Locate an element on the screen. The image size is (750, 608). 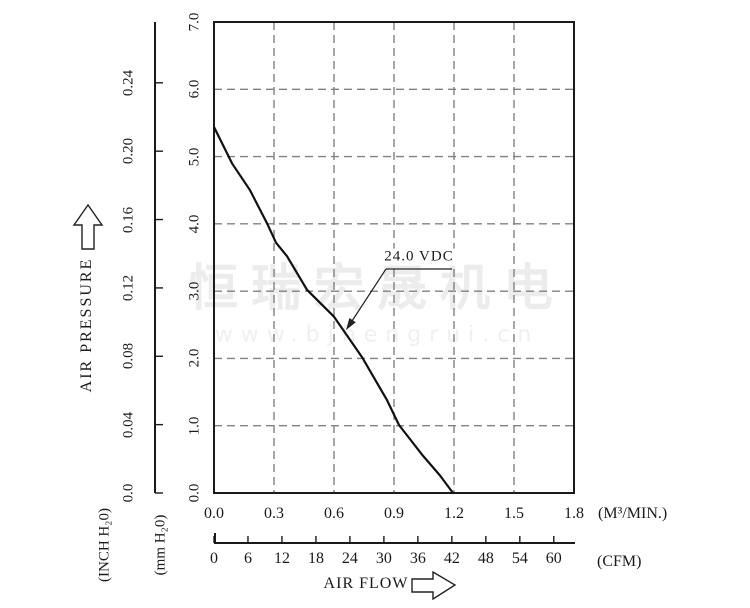
x-axis-cfm-tick-label: 18 is located at coordinates (315, 558).